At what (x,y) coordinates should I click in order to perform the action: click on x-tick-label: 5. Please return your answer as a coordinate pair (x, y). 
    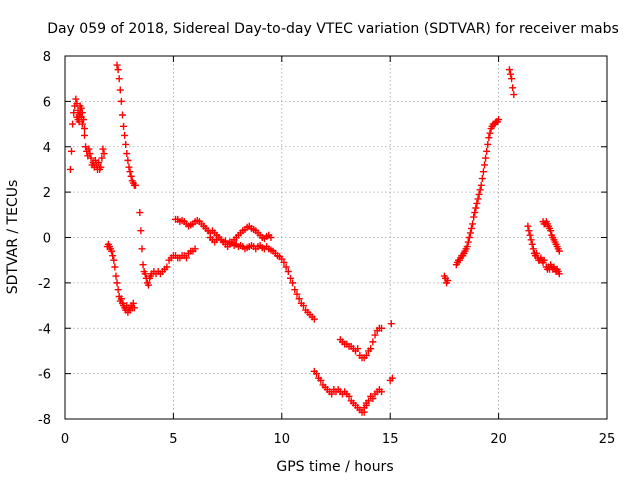
    Looking at the image, I should click on (173, 439).